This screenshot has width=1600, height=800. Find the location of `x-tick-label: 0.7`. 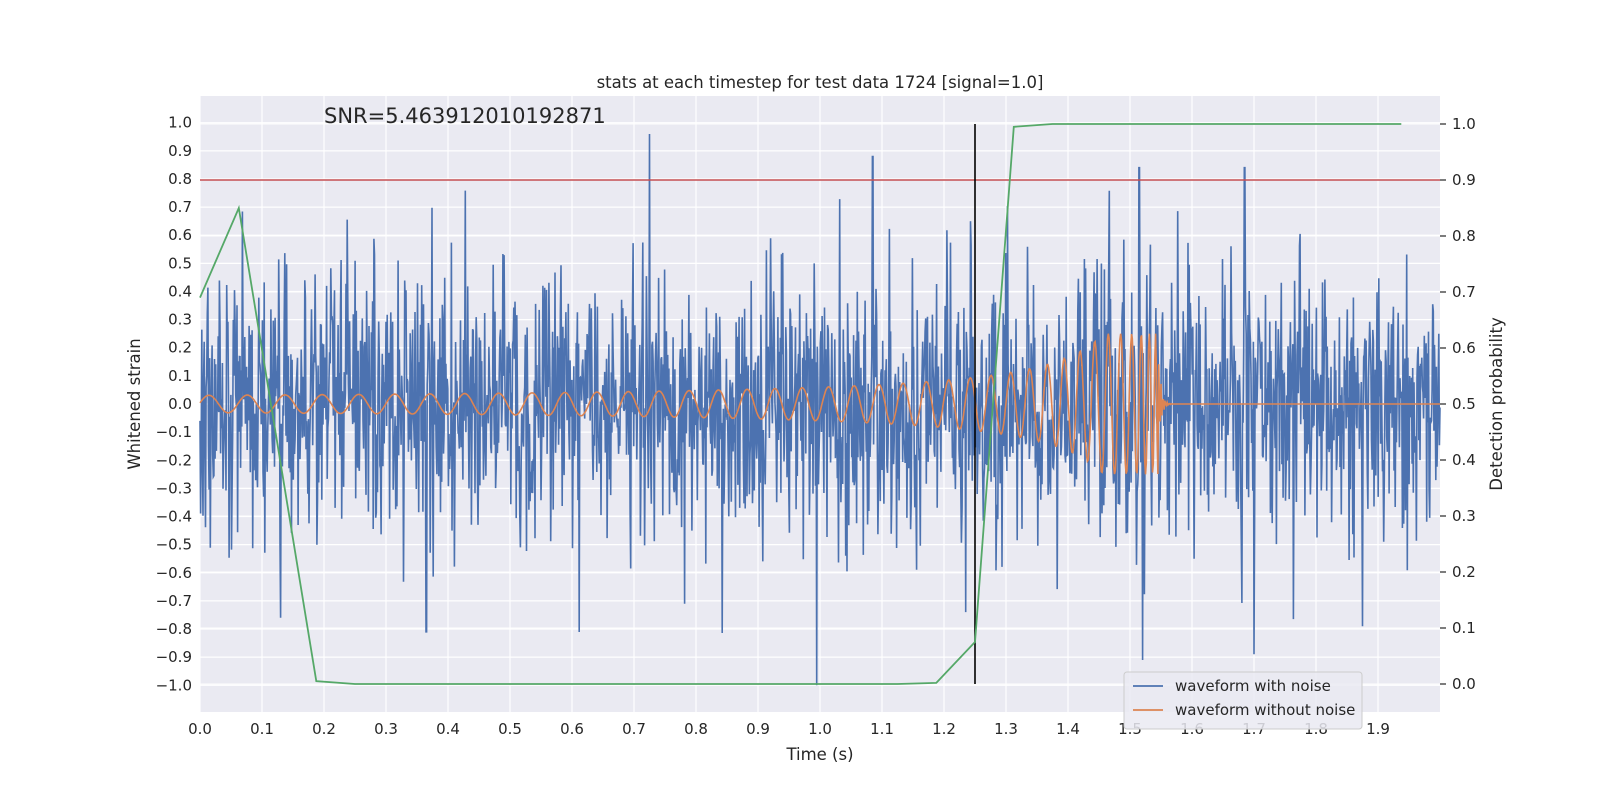

x-tick-label: 0.7 is located at coordinates (634, 729).